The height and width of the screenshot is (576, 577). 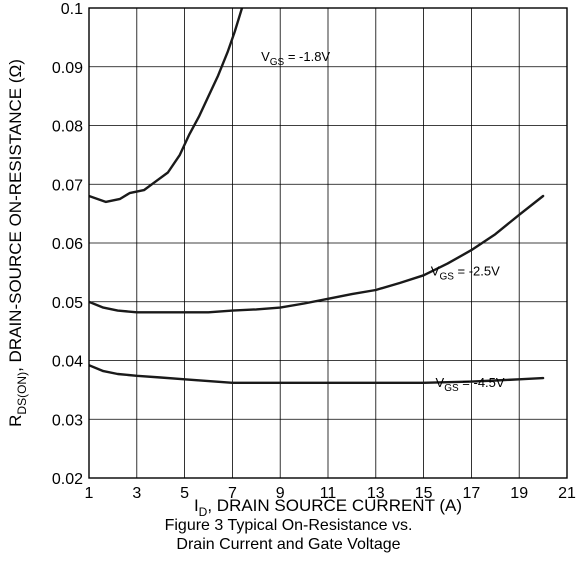 I want to click on y-tick-label: 0.09, so click(x=67, y=68).